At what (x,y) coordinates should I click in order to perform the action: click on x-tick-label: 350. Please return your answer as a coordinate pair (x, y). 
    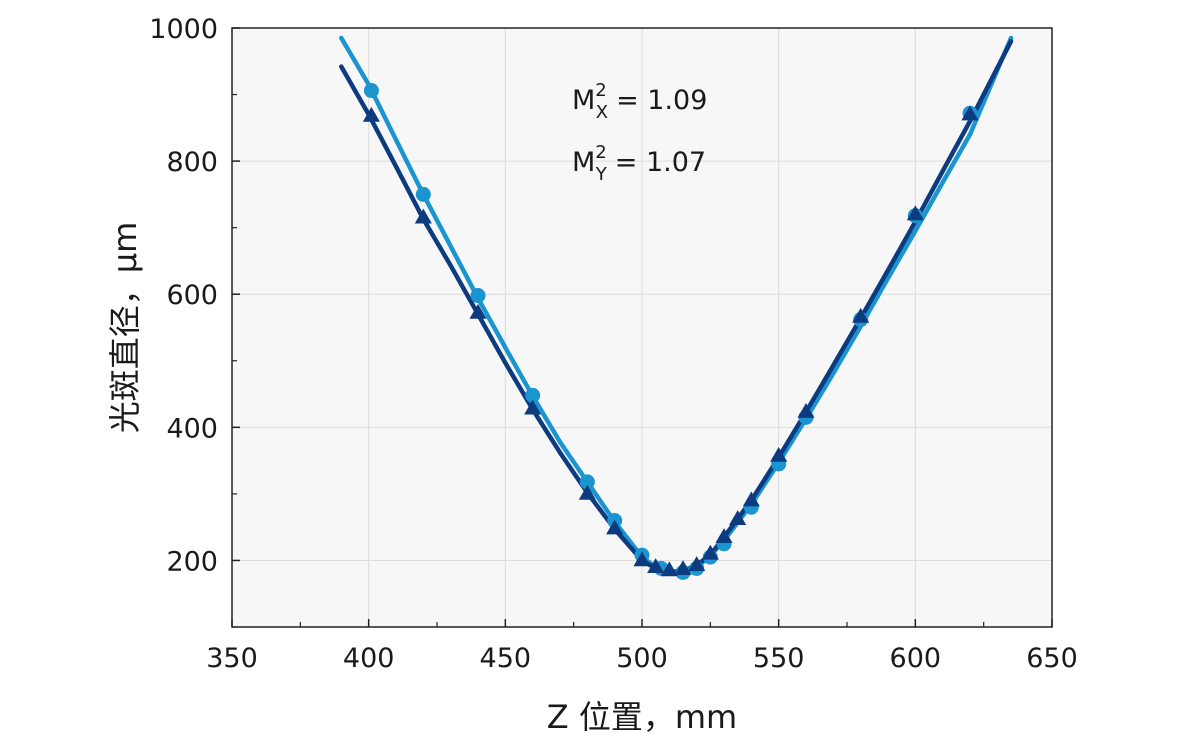
    Looking at the image, I should click on (232, 658).